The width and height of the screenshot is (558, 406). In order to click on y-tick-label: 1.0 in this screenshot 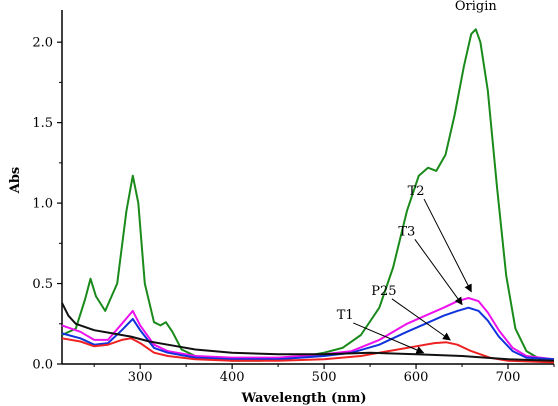, I will do `click(42, 204)`.